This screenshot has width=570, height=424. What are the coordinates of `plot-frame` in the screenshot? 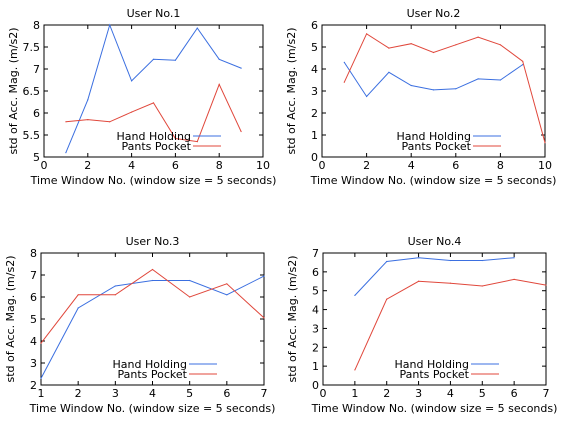 It's located at (434, 319).